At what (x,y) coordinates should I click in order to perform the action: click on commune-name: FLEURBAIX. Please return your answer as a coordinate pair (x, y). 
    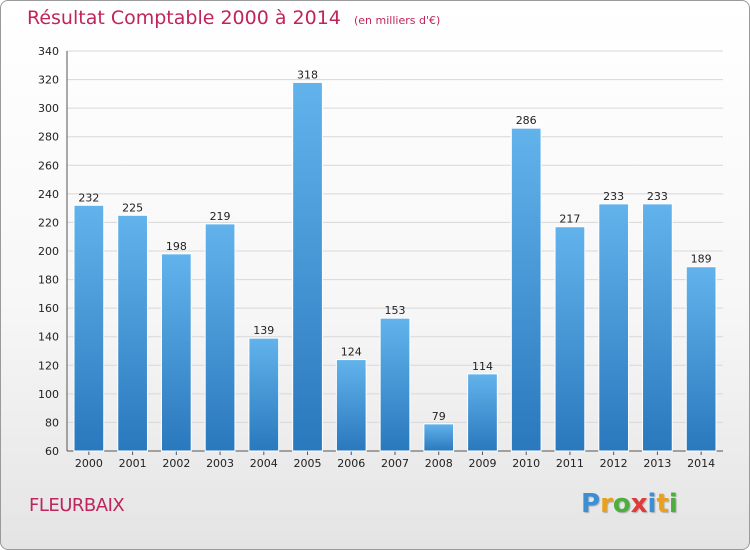
    Looking at the image, I should click on (77, 505).